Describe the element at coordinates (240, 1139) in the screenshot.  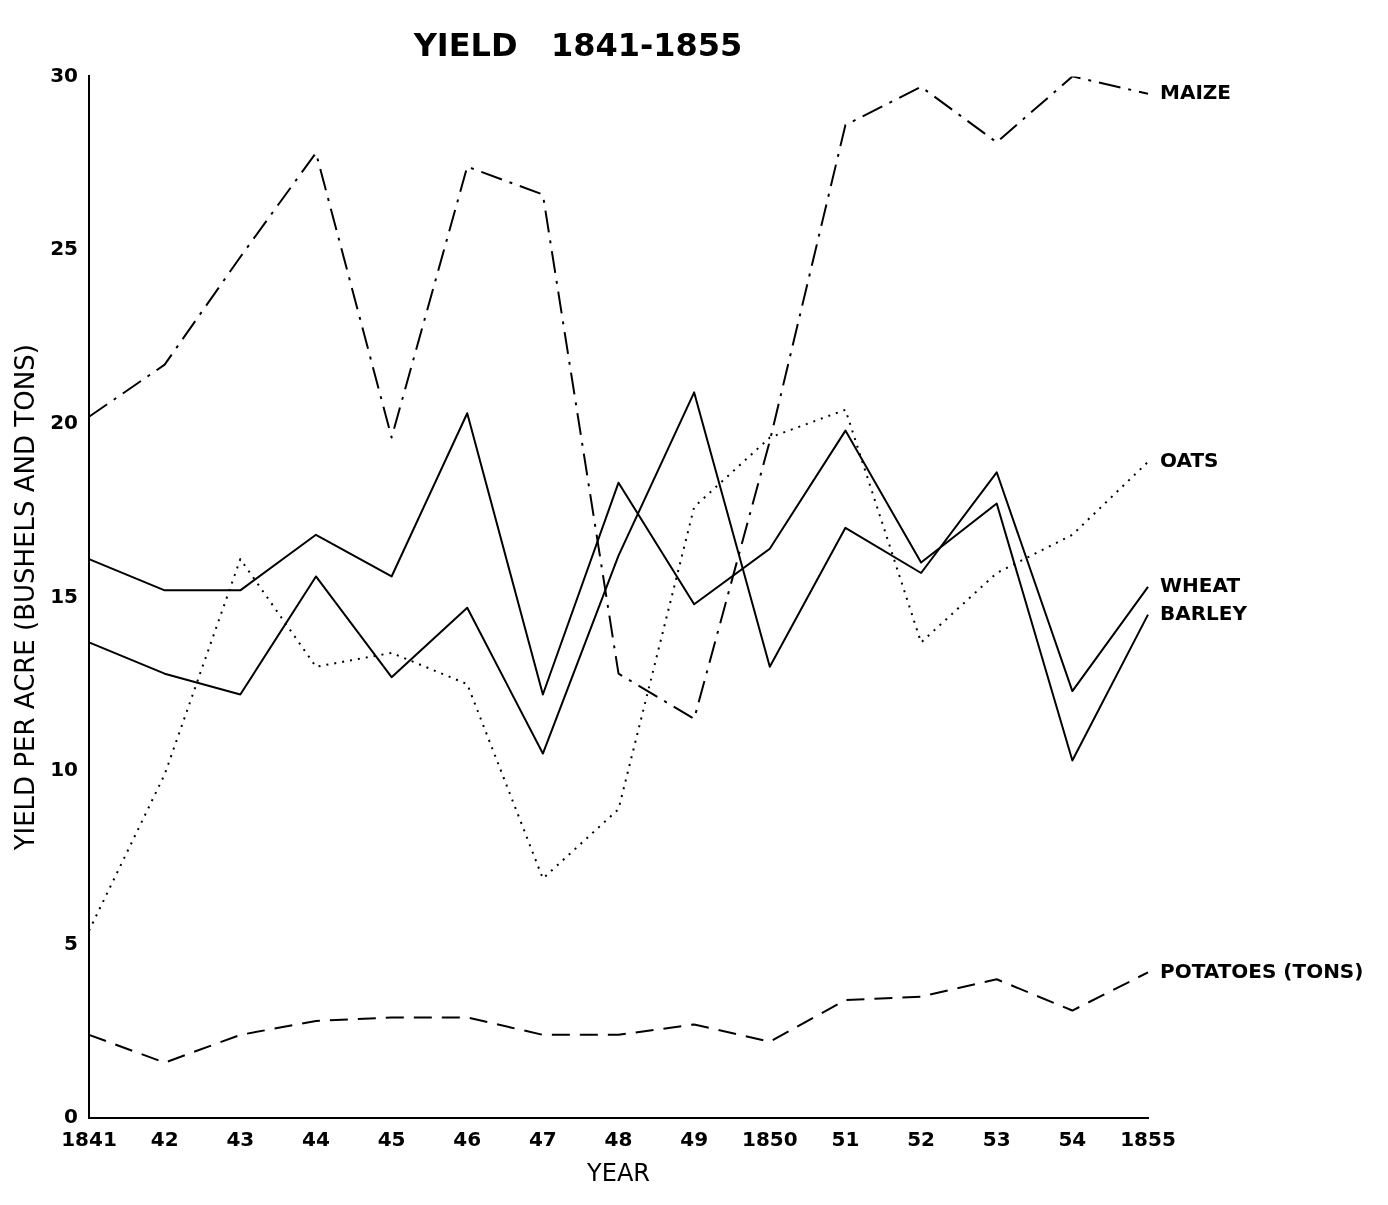
I see `x-tick-label: 43` at that location.